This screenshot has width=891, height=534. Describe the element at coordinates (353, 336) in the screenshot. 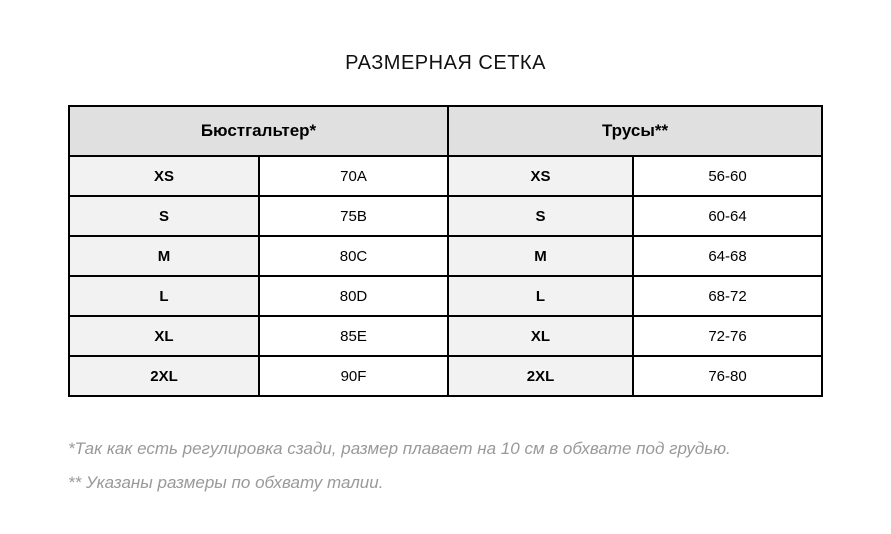

I see `bra-size-value: 85E` at that location.